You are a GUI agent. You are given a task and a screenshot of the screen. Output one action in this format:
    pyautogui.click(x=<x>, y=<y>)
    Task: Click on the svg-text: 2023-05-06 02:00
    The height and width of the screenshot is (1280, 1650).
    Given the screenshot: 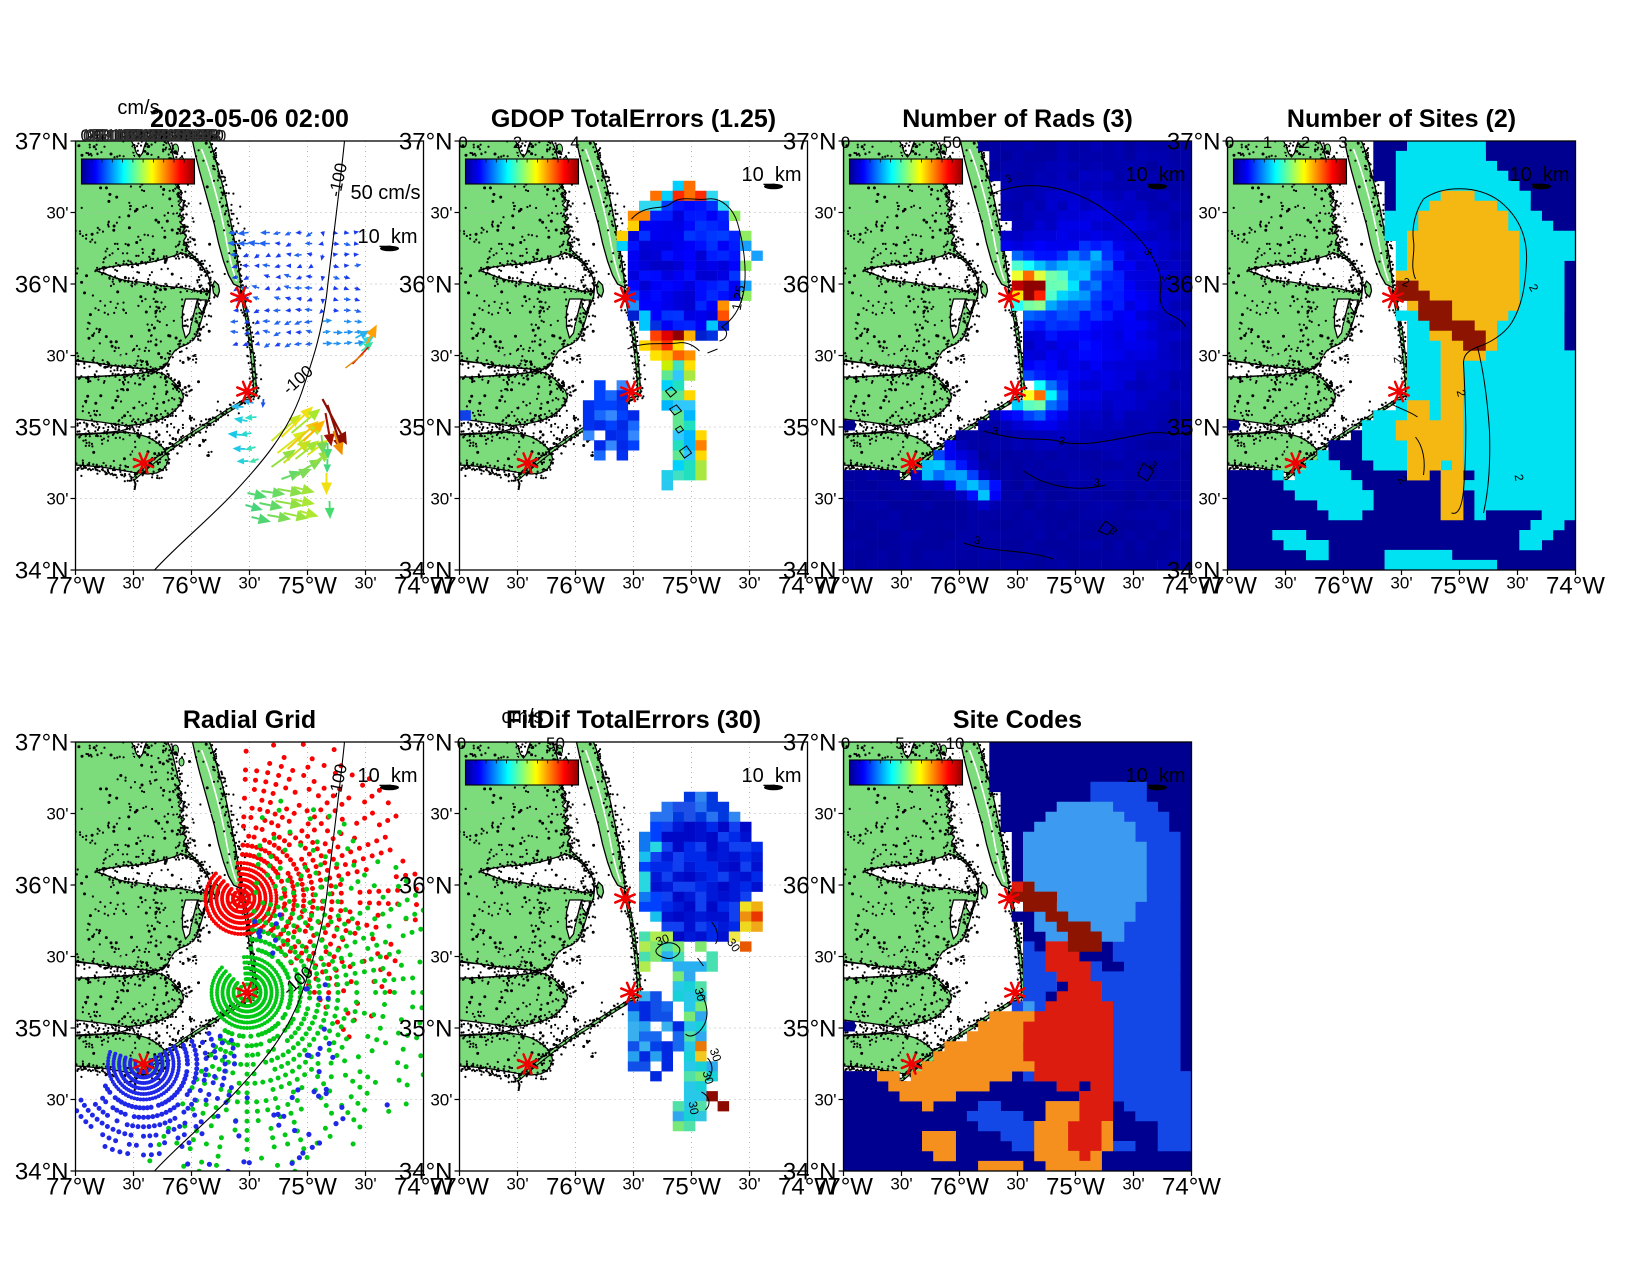 What is the action you would take?
    pyautogui.click(x=249, y=119)
    